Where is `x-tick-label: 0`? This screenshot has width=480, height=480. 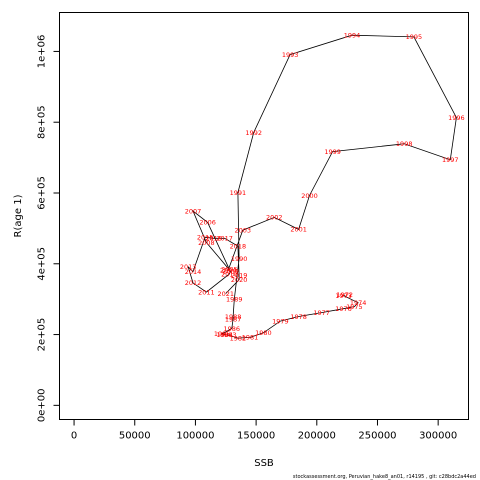
x-tick-label: 0 is located at coordinates (74, 436).